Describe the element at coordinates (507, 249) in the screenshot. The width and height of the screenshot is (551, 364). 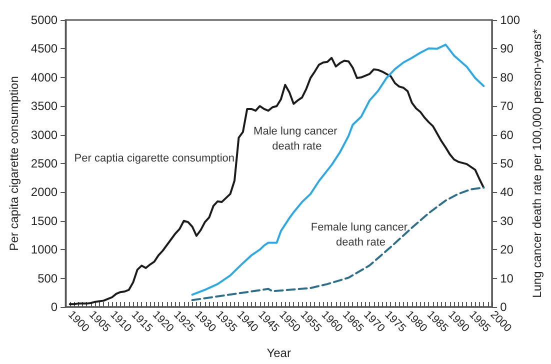
I see `y2-tick-label: 20` at that location.